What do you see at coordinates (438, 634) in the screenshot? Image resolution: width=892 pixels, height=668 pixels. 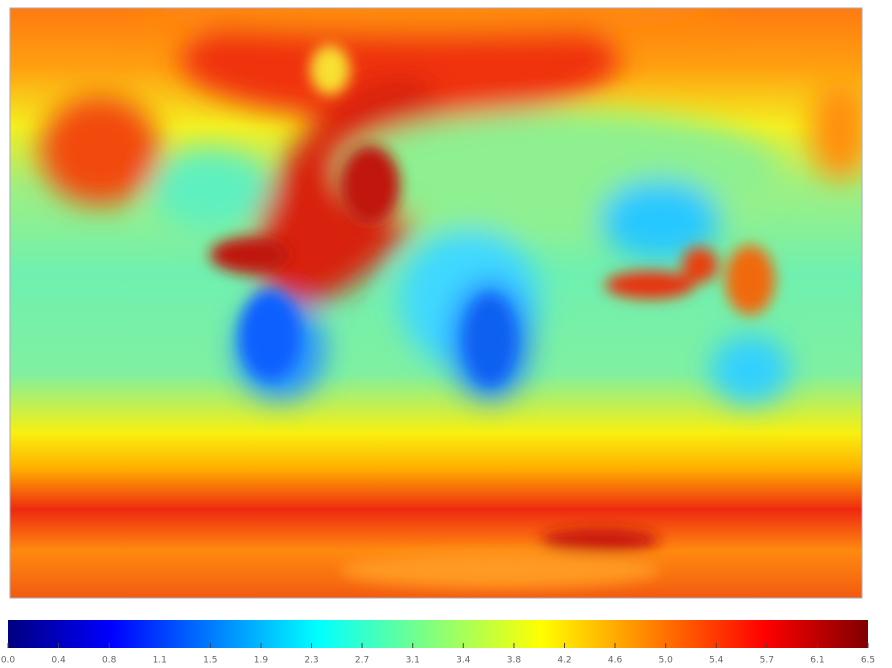 I see `colorbar` at bounding box center [438, 634].